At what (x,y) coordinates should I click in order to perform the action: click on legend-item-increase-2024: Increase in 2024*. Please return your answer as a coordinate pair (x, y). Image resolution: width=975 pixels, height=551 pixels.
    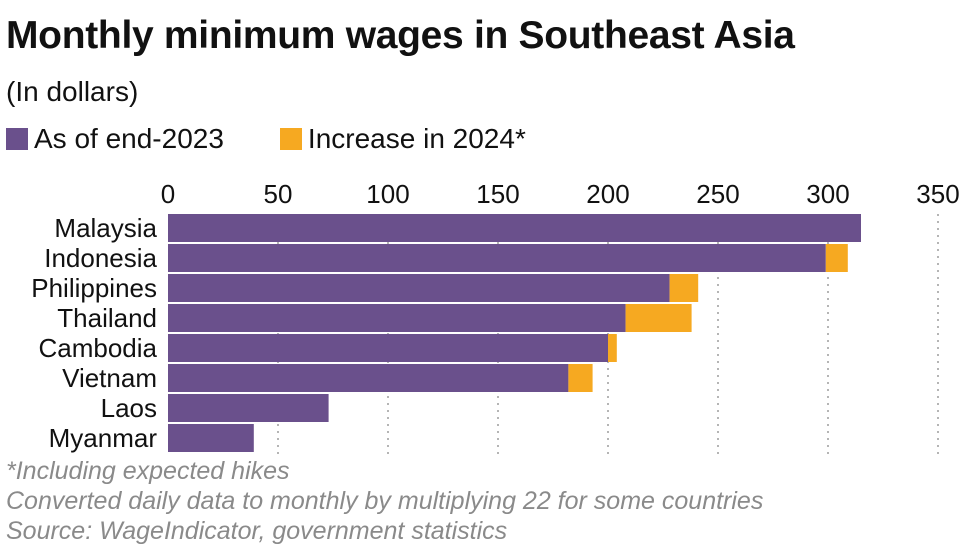
    Looking at the image, I should click on (402, 139).